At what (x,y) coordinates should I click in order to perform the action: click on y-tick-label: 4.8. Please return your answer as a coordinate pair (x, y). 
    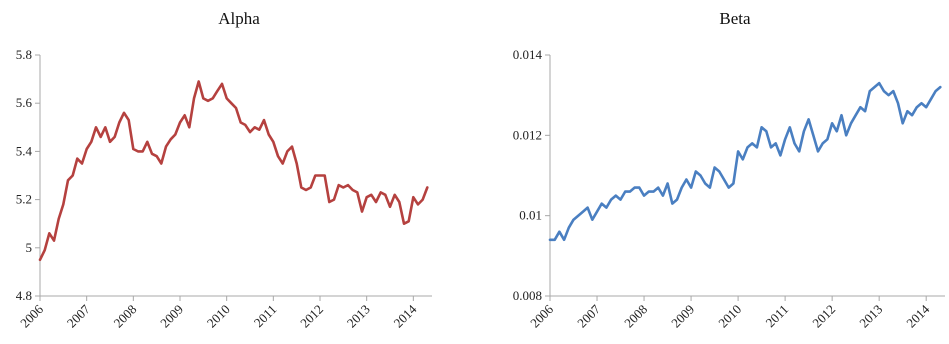
    Looking at the image, I should click on (24, 295).